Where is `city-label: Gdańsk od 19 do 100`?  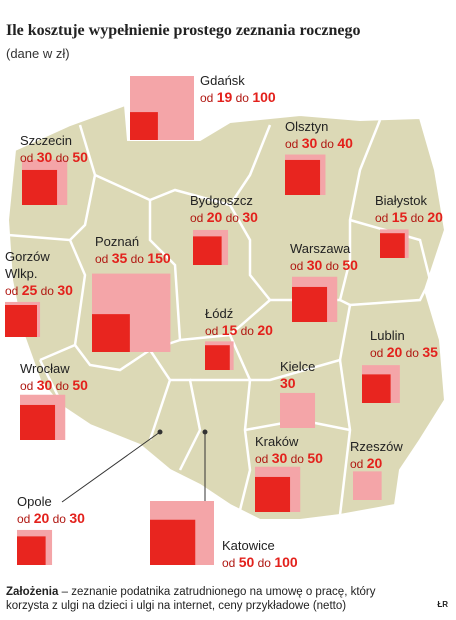
city-label: Gdańsk od 19 do 100 is located at coordinates (260, 89).